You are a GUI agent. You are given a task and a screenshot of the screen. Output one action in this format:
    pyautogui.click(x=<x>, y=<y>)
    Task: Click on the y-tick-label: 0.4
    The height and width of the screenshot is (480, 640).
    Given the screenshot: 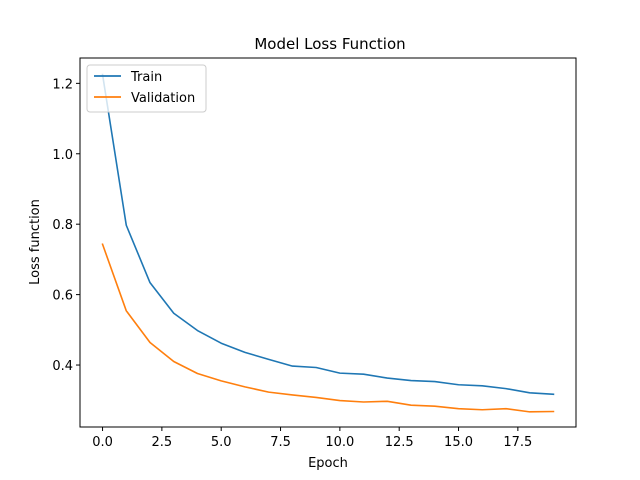 What is the action you would take?
    pyautogui.click(x=62, y=366)
    